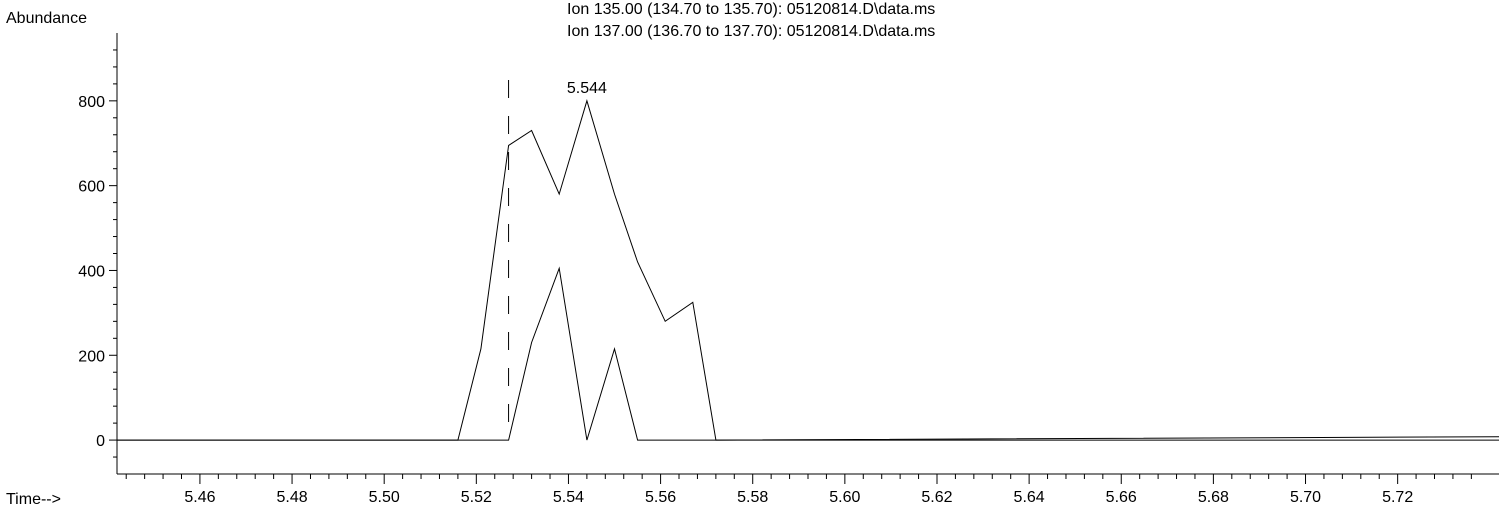 The width and height of the screenshot is (1501, 506). Describe the element at coordinates (476, 497) in the screenshot. I see `x-tick-label: 5.52` at that location.